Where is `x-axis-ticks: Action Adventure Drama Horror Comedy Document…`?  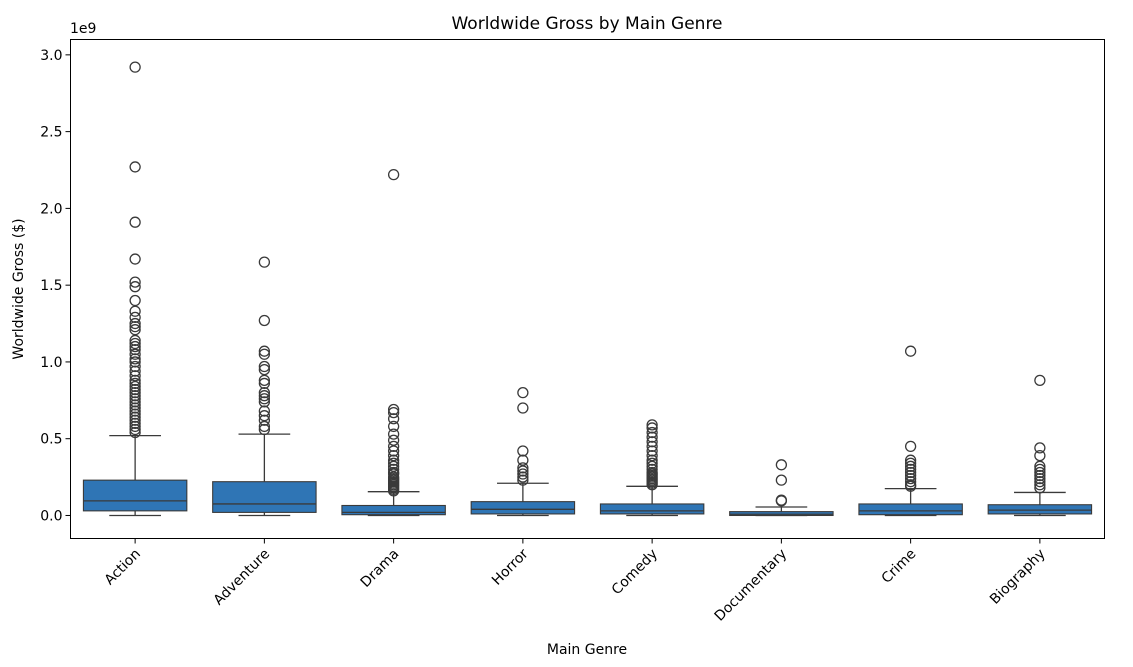
x-axis-ticks: Action Adventure Drama Horror Comedy Document… is located at coordinates (575, 581).